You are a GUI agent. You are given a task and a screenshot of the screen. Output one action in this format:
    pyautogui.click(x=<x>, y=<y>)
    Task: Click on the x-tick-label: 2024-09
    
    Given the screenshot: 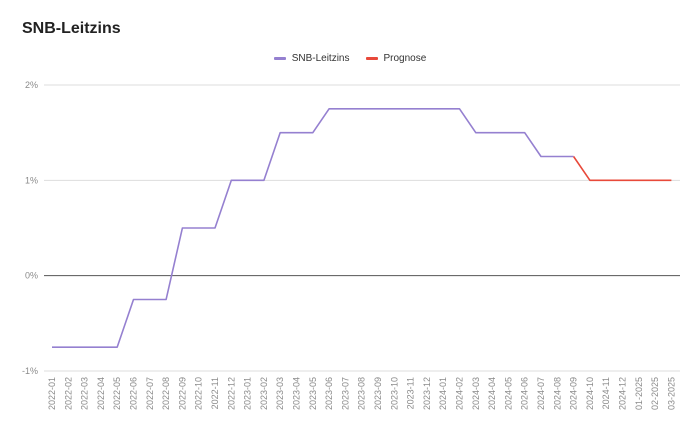 What is the action you would take?
    pyautogui.click(x=574, y=393)
    